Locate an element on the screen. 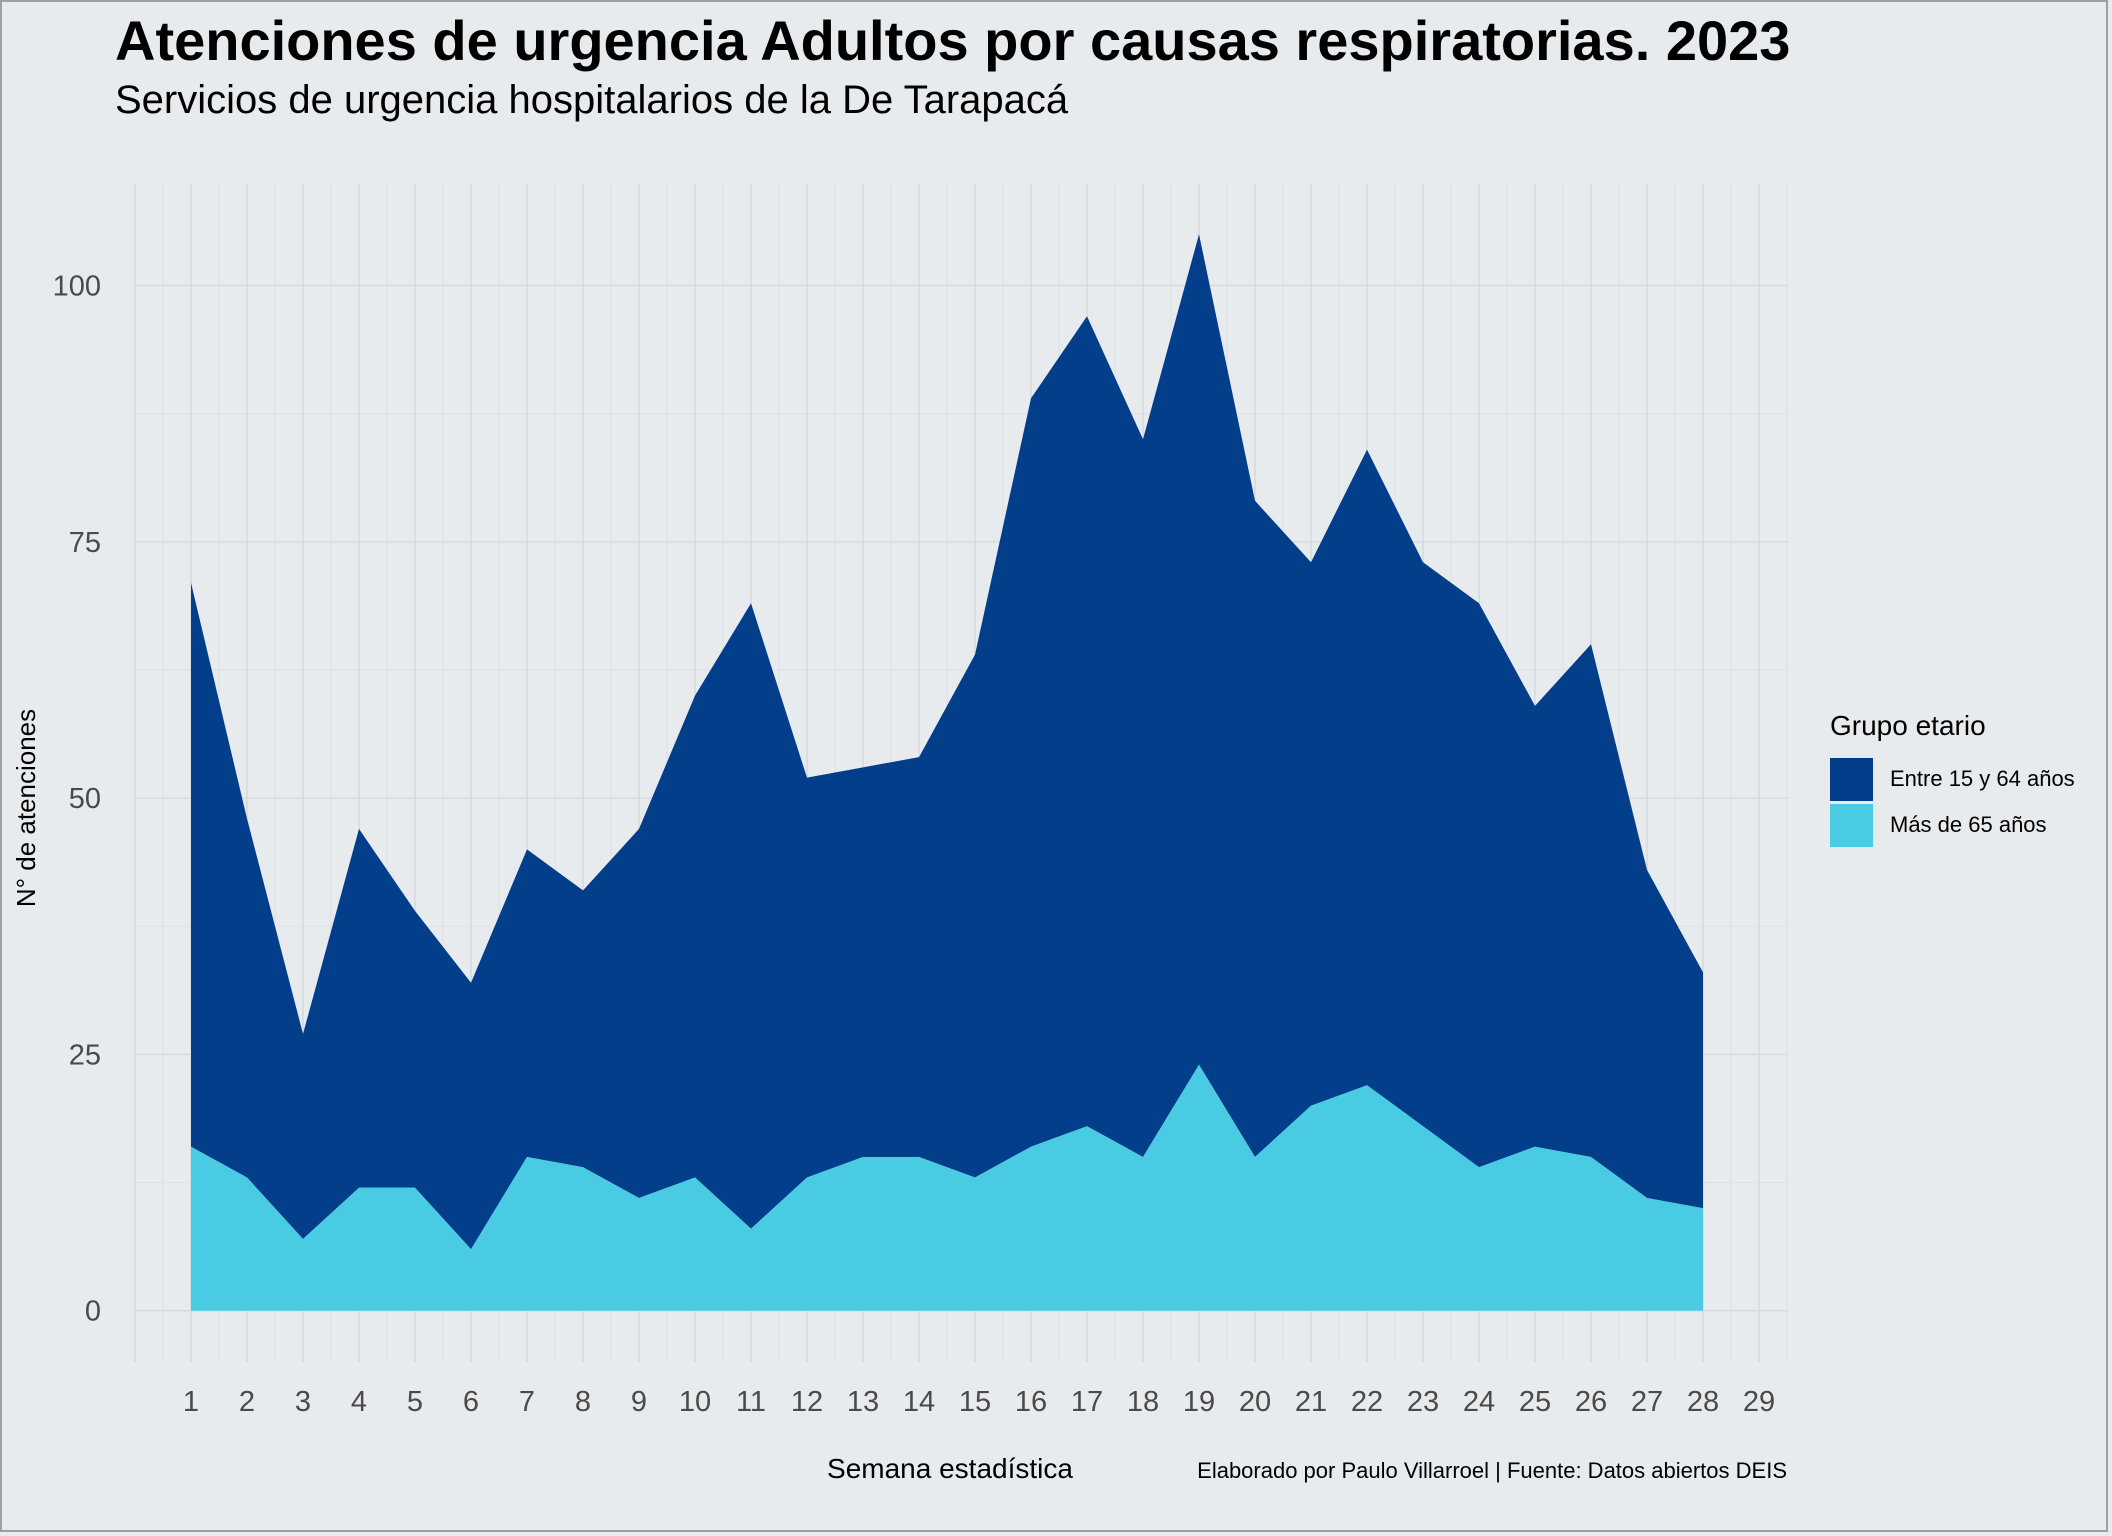  x-tick-label: 8 is located at coordinates (583, 1402).